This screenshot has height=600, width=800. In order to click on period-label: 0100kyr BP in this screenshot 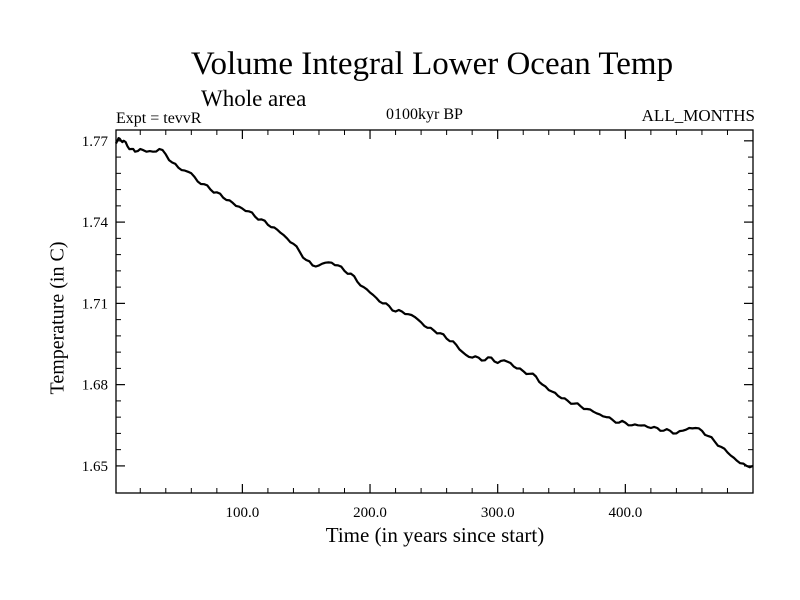, I will do `click(424, 114)`.